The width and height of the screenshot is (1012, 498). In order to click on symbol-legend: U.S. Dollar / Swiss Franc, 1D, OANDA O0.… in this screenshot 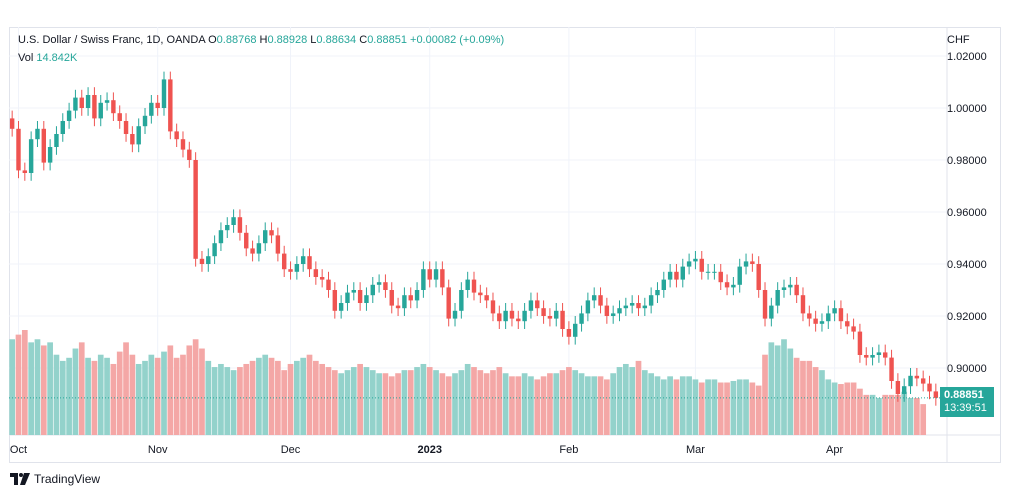, I will do `click(261, 40)`.